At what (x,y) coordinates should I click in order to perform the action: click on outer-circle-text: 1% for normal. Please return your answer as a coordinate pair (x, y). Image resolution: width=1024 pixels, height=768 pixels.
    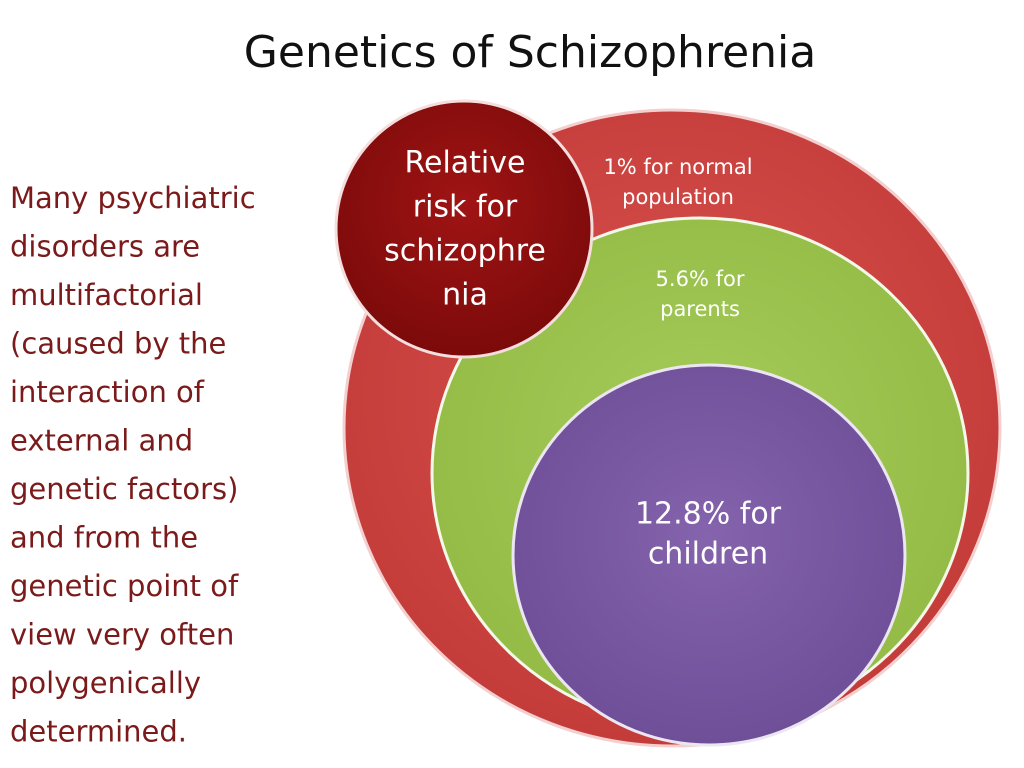
    Looking at the image, I should click on (677, 167).